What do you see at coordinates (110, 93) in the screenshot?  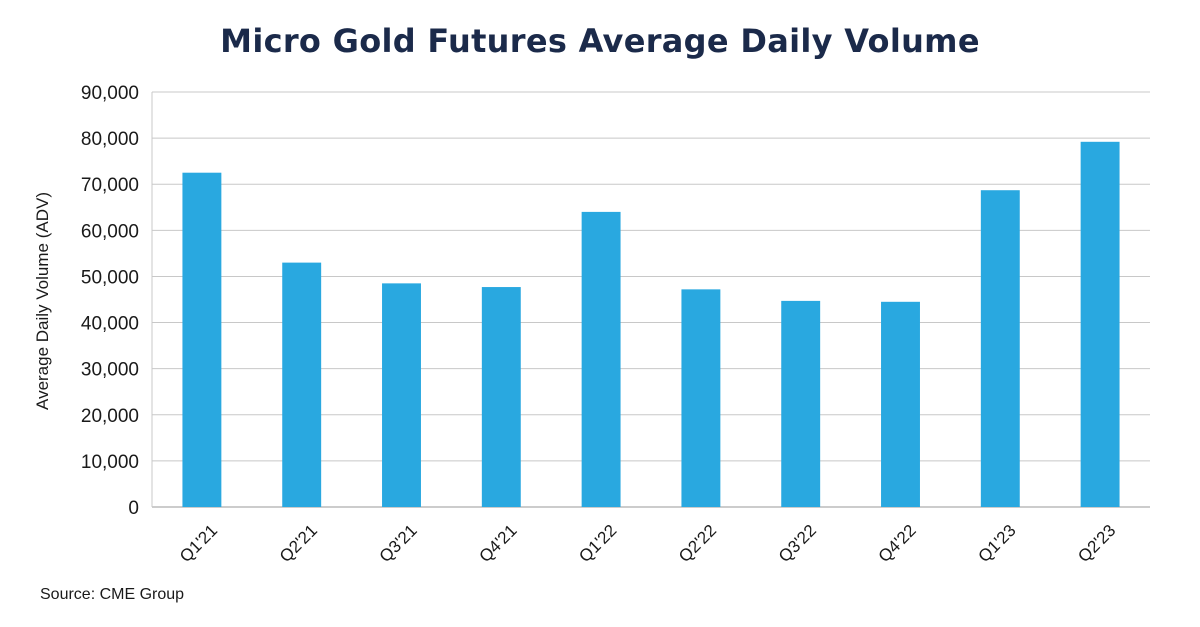 I see `y-tick-label: 90,000` at bounding box center [110, 93].